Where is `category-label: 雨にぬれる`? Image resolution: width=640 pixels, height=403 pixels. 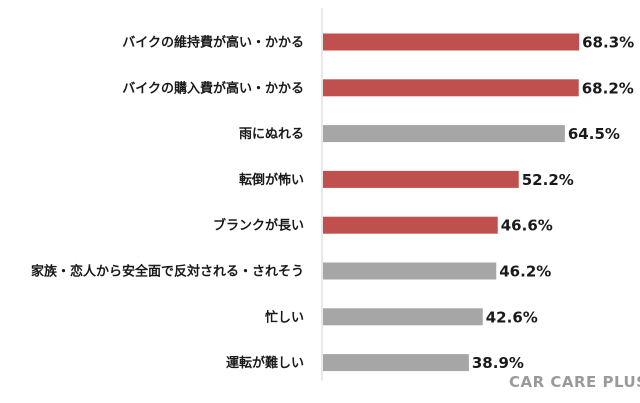
category-label: 雨にぬれる is located at coordinates (271, 134).